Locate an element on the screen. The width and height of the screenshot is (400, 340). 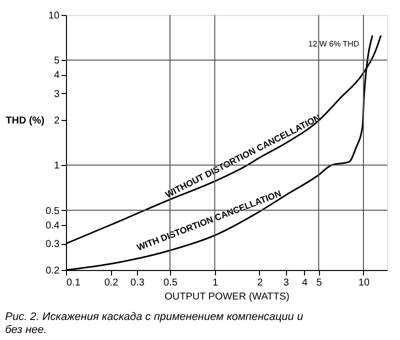
annotation: 12 W 6% THD is located at coordinates (334, 43).